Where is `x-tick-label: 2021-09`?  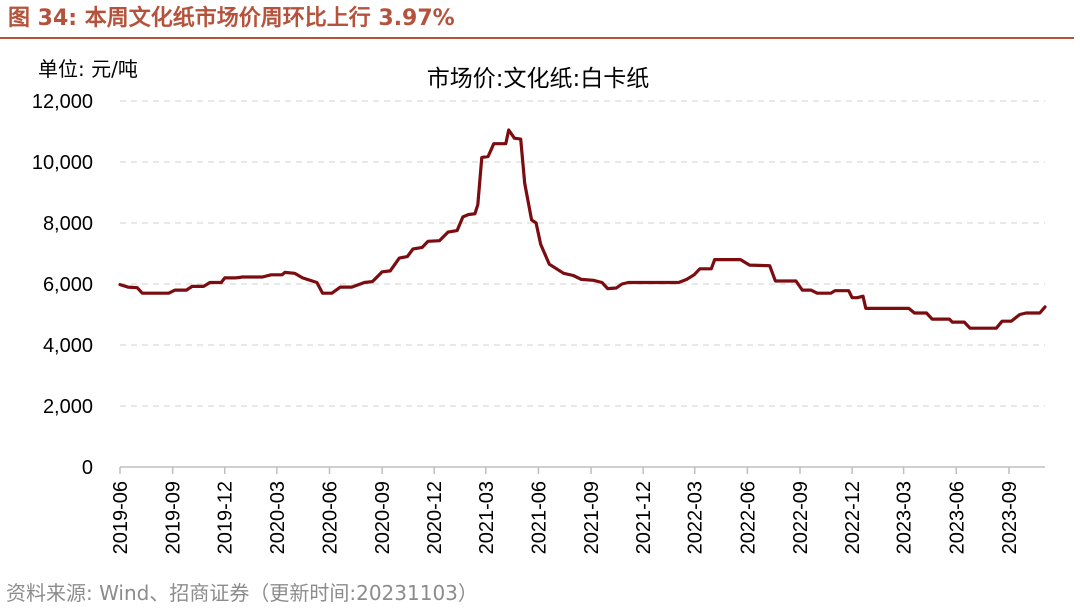 x-tick-label: 2021-09 is located at coordinates (592, 517).